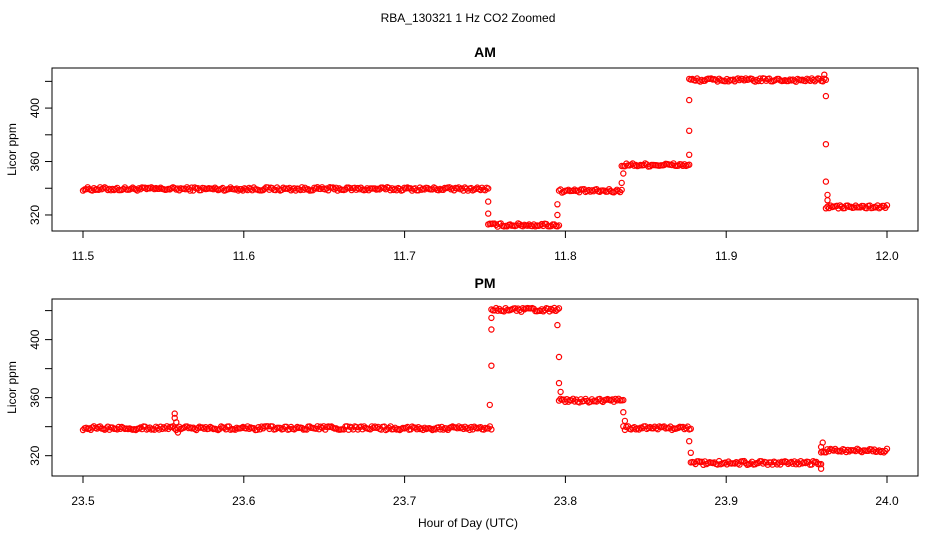  What do you see at coordinates (405, 501) in the screenshot?
I see `pm-x-tick-label: 23.7` at bounding box center [405, 501].